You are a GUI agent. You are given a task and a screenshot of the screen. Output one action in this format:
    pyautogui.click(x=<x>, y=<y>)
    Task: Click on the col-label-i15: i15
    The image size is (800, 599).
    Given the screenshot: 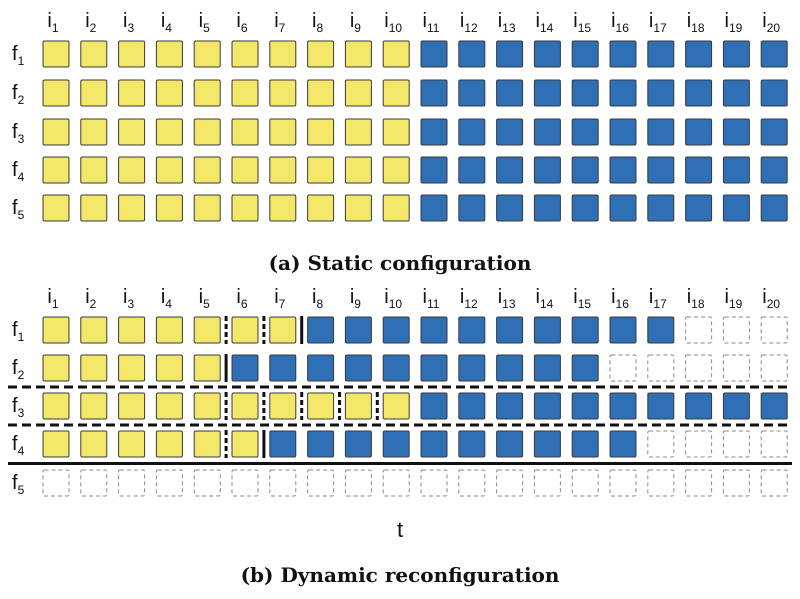 What is the action you would take?
    pyautogui.click(x=582, y=298)
    